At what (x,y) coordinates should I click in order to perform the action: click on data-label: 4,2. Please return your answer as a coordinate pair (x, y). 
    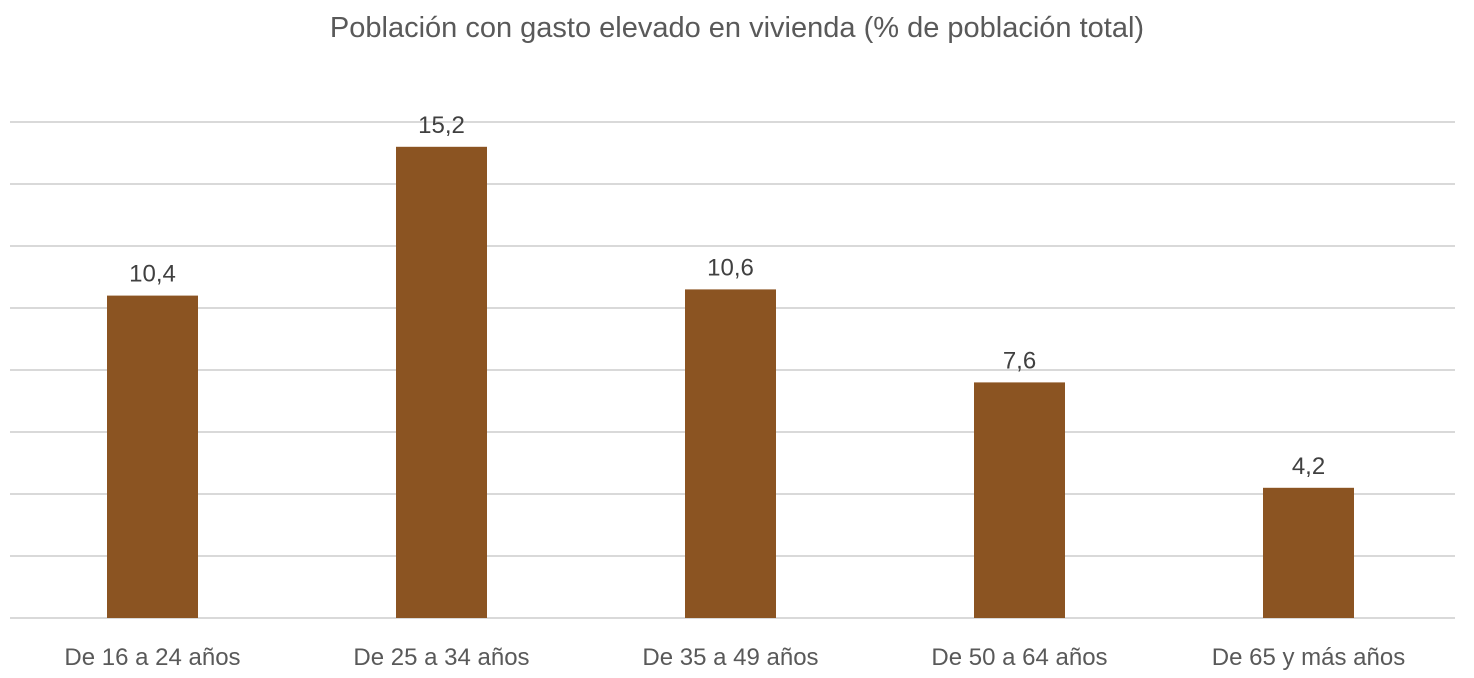
    Looking at the image, I should click on (1308, 466).